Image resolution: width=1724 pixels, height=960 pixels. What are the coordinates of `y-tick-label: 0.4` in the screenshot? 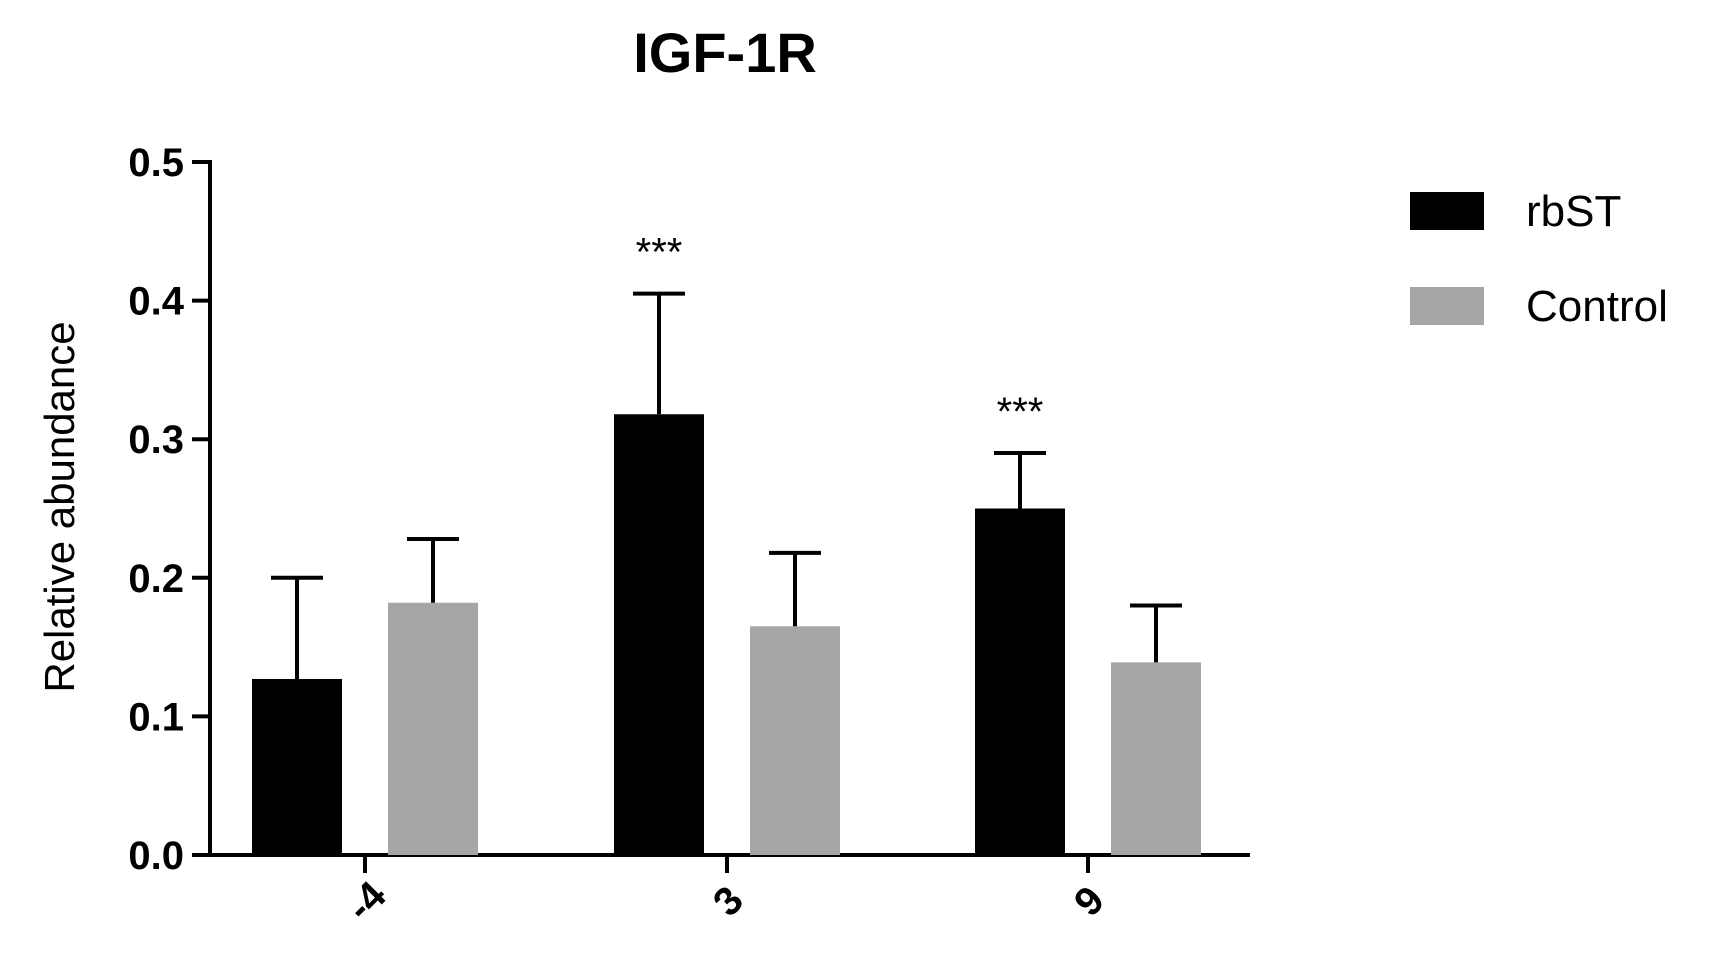 It's located at (156, 302).